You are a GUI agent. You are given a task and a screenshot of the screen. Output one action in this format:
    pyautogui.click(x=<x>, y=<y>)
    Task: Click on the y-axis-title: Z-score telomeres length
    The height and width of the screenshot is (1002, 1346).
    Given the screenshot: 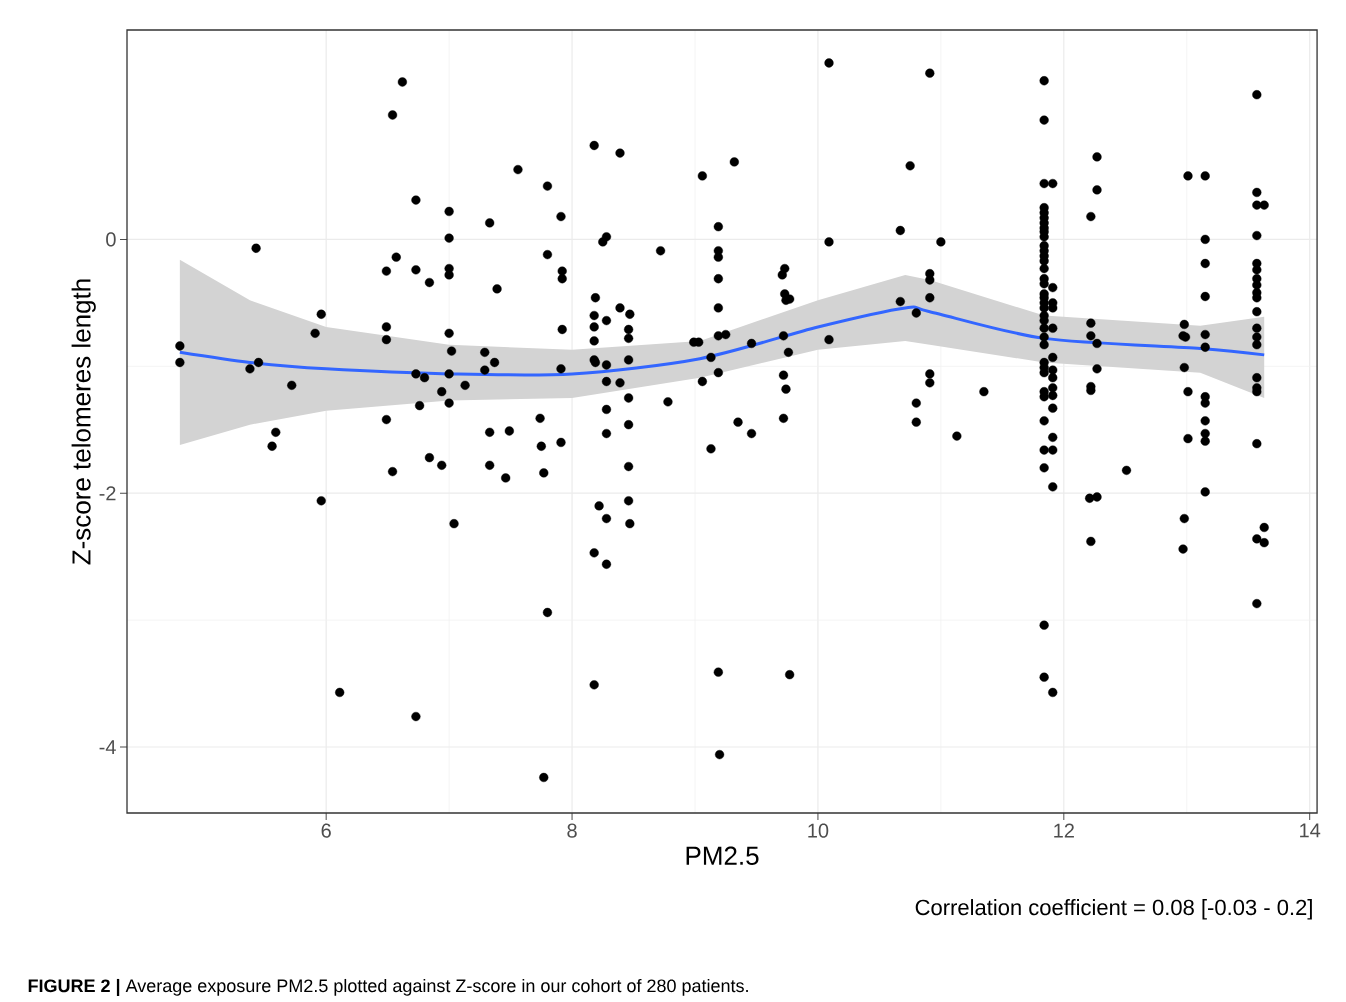 What is the action you would take?
    pyautogui.click(x=83, y=422)
    